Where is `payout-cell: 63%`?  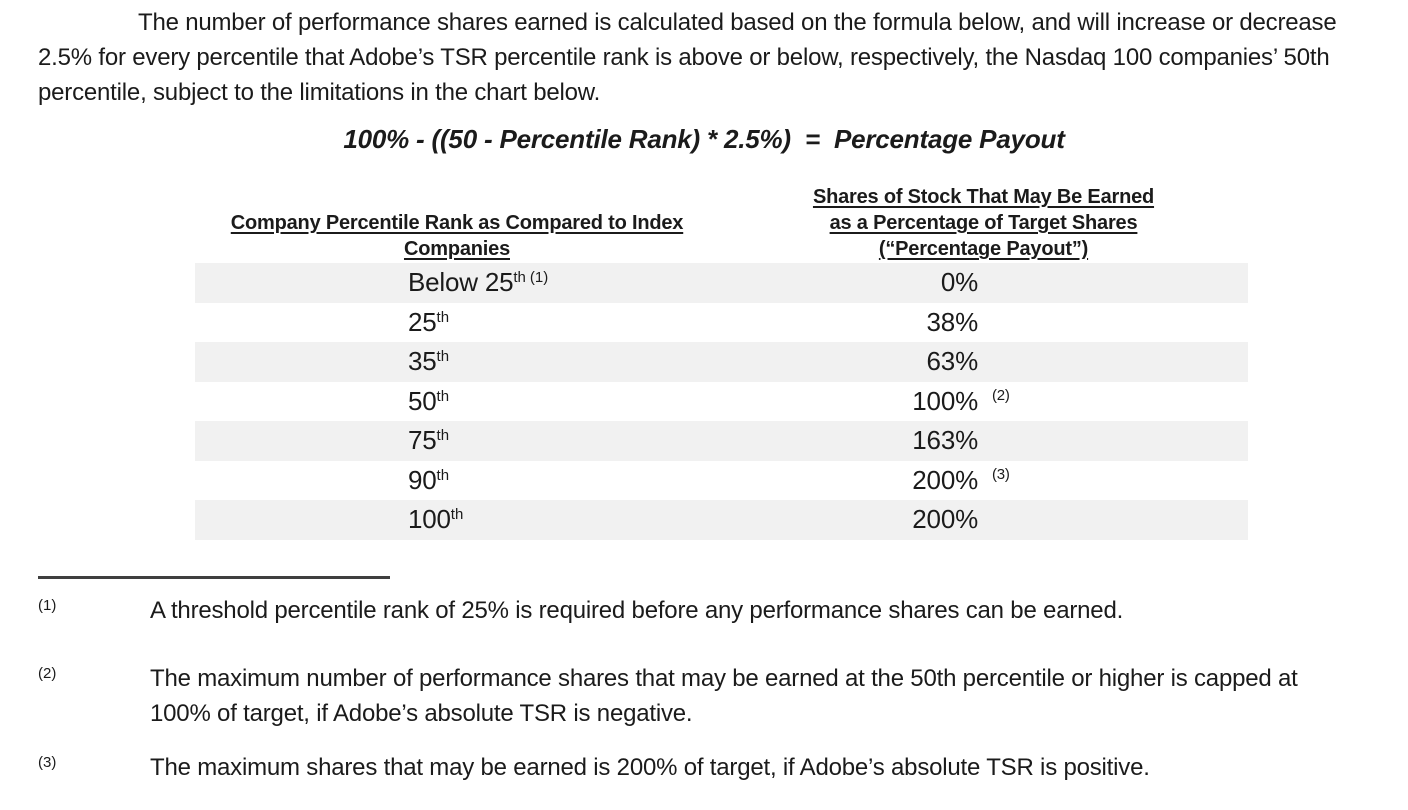 payout-cell: 63% is located at coordinates (952, 361).